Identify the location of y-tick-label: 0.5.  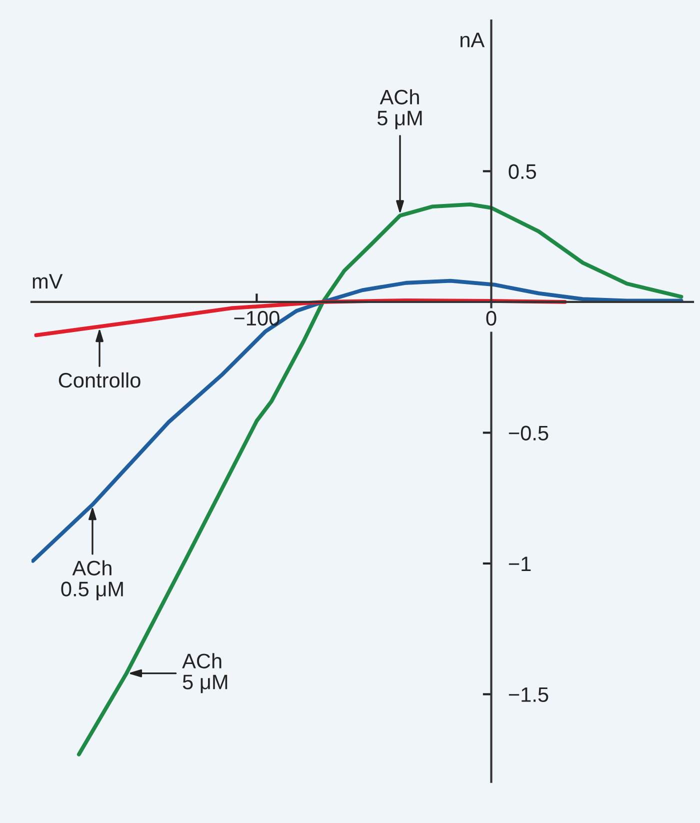
(522, 171).